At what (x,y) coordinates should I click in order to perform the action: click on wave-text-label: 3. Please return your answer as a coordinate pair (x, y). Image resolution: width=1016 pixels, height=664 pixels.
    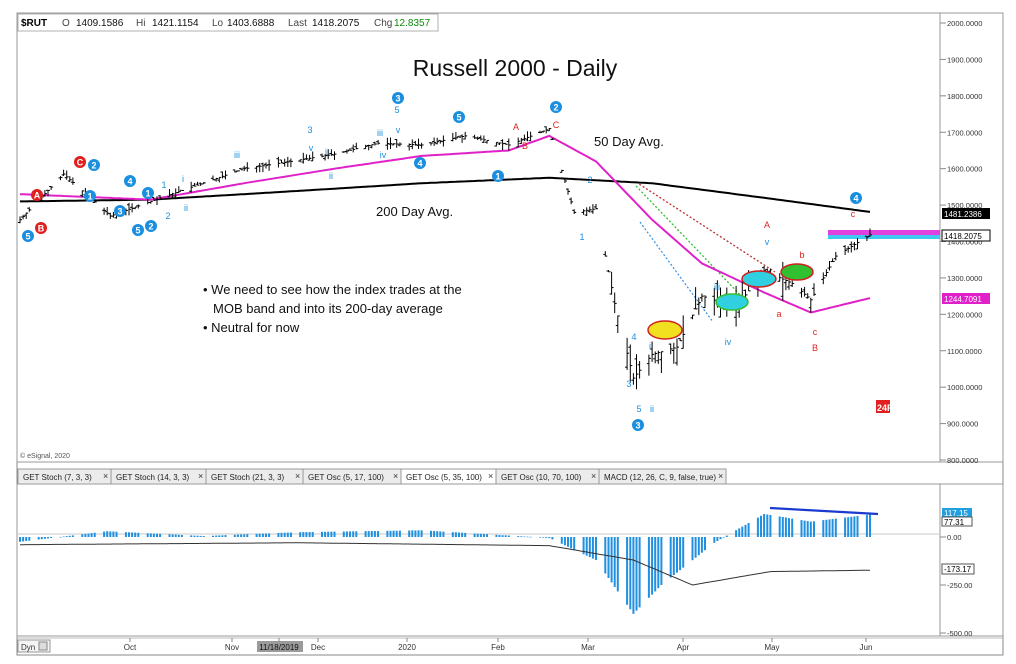
    Looking at the image, I should click on (309, 130).